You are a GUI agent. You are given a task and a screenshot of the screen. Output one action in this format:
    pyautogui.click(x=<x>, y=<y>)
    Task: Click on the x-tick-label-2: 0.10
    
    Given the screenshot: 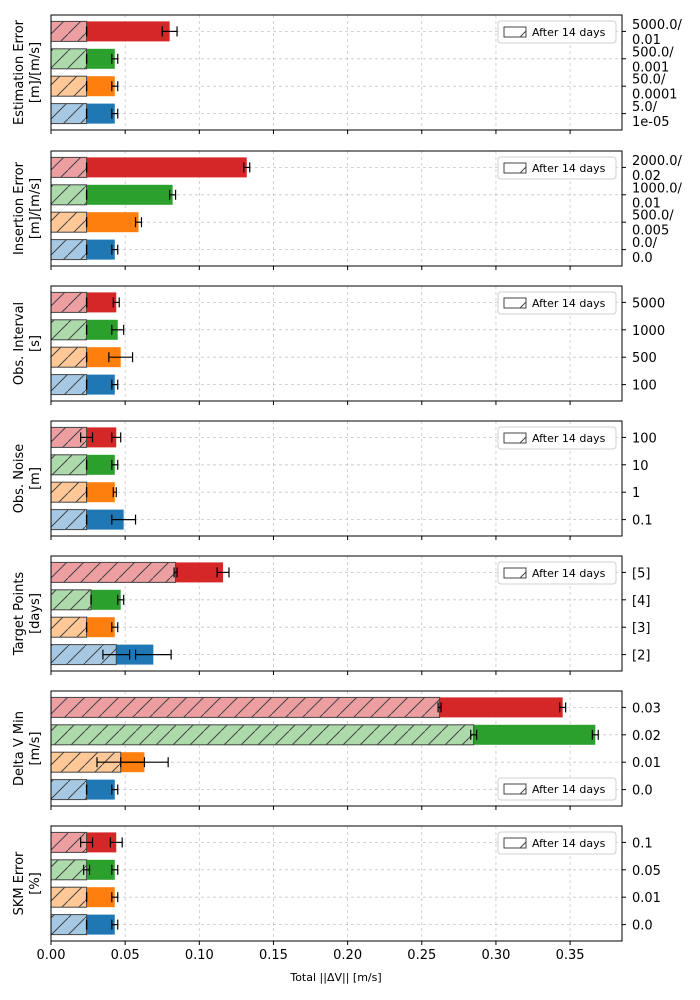 What is the action you would take?
    pyautogui.click(x=199, y=955)
    